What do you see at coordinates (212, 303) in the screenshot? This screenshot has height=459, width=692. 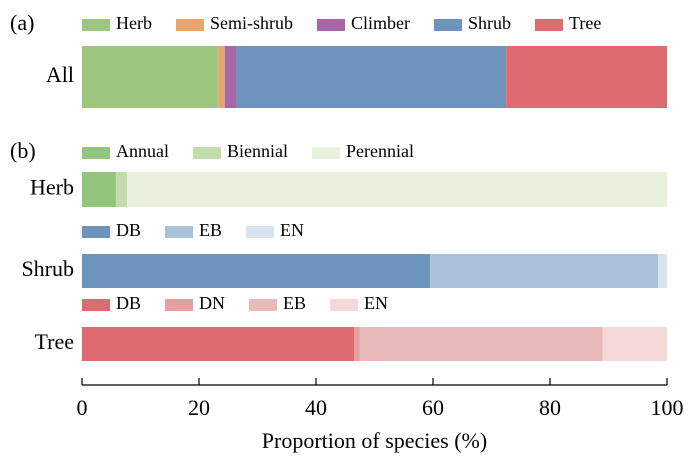 I see `legend-label: DN` at bounding box center [212, 303].